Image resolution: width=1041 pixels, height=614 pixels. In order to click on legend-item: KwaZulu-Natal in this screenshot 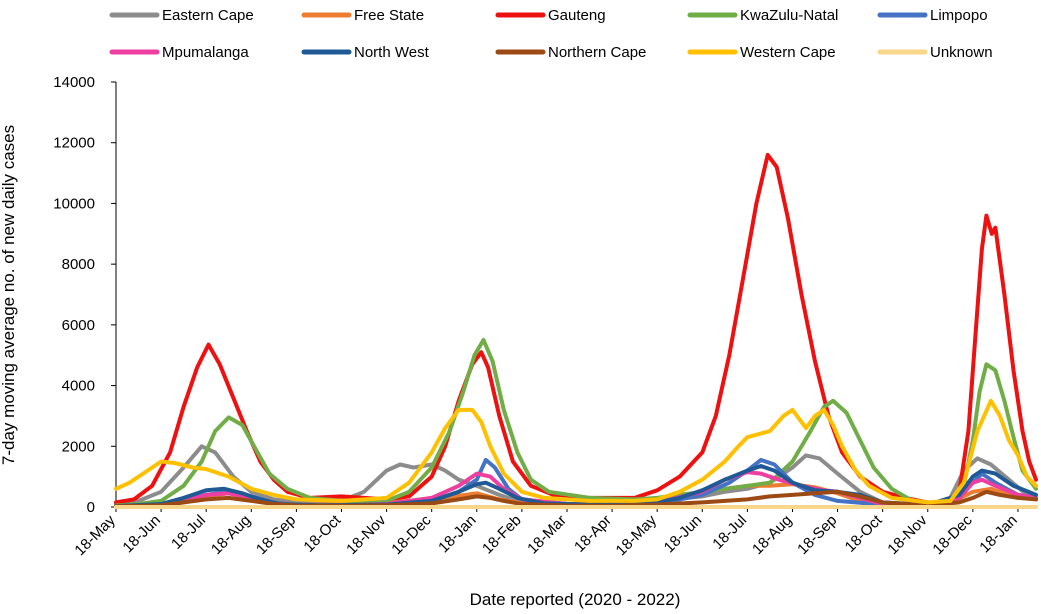, I will do `click(762, 15)`.